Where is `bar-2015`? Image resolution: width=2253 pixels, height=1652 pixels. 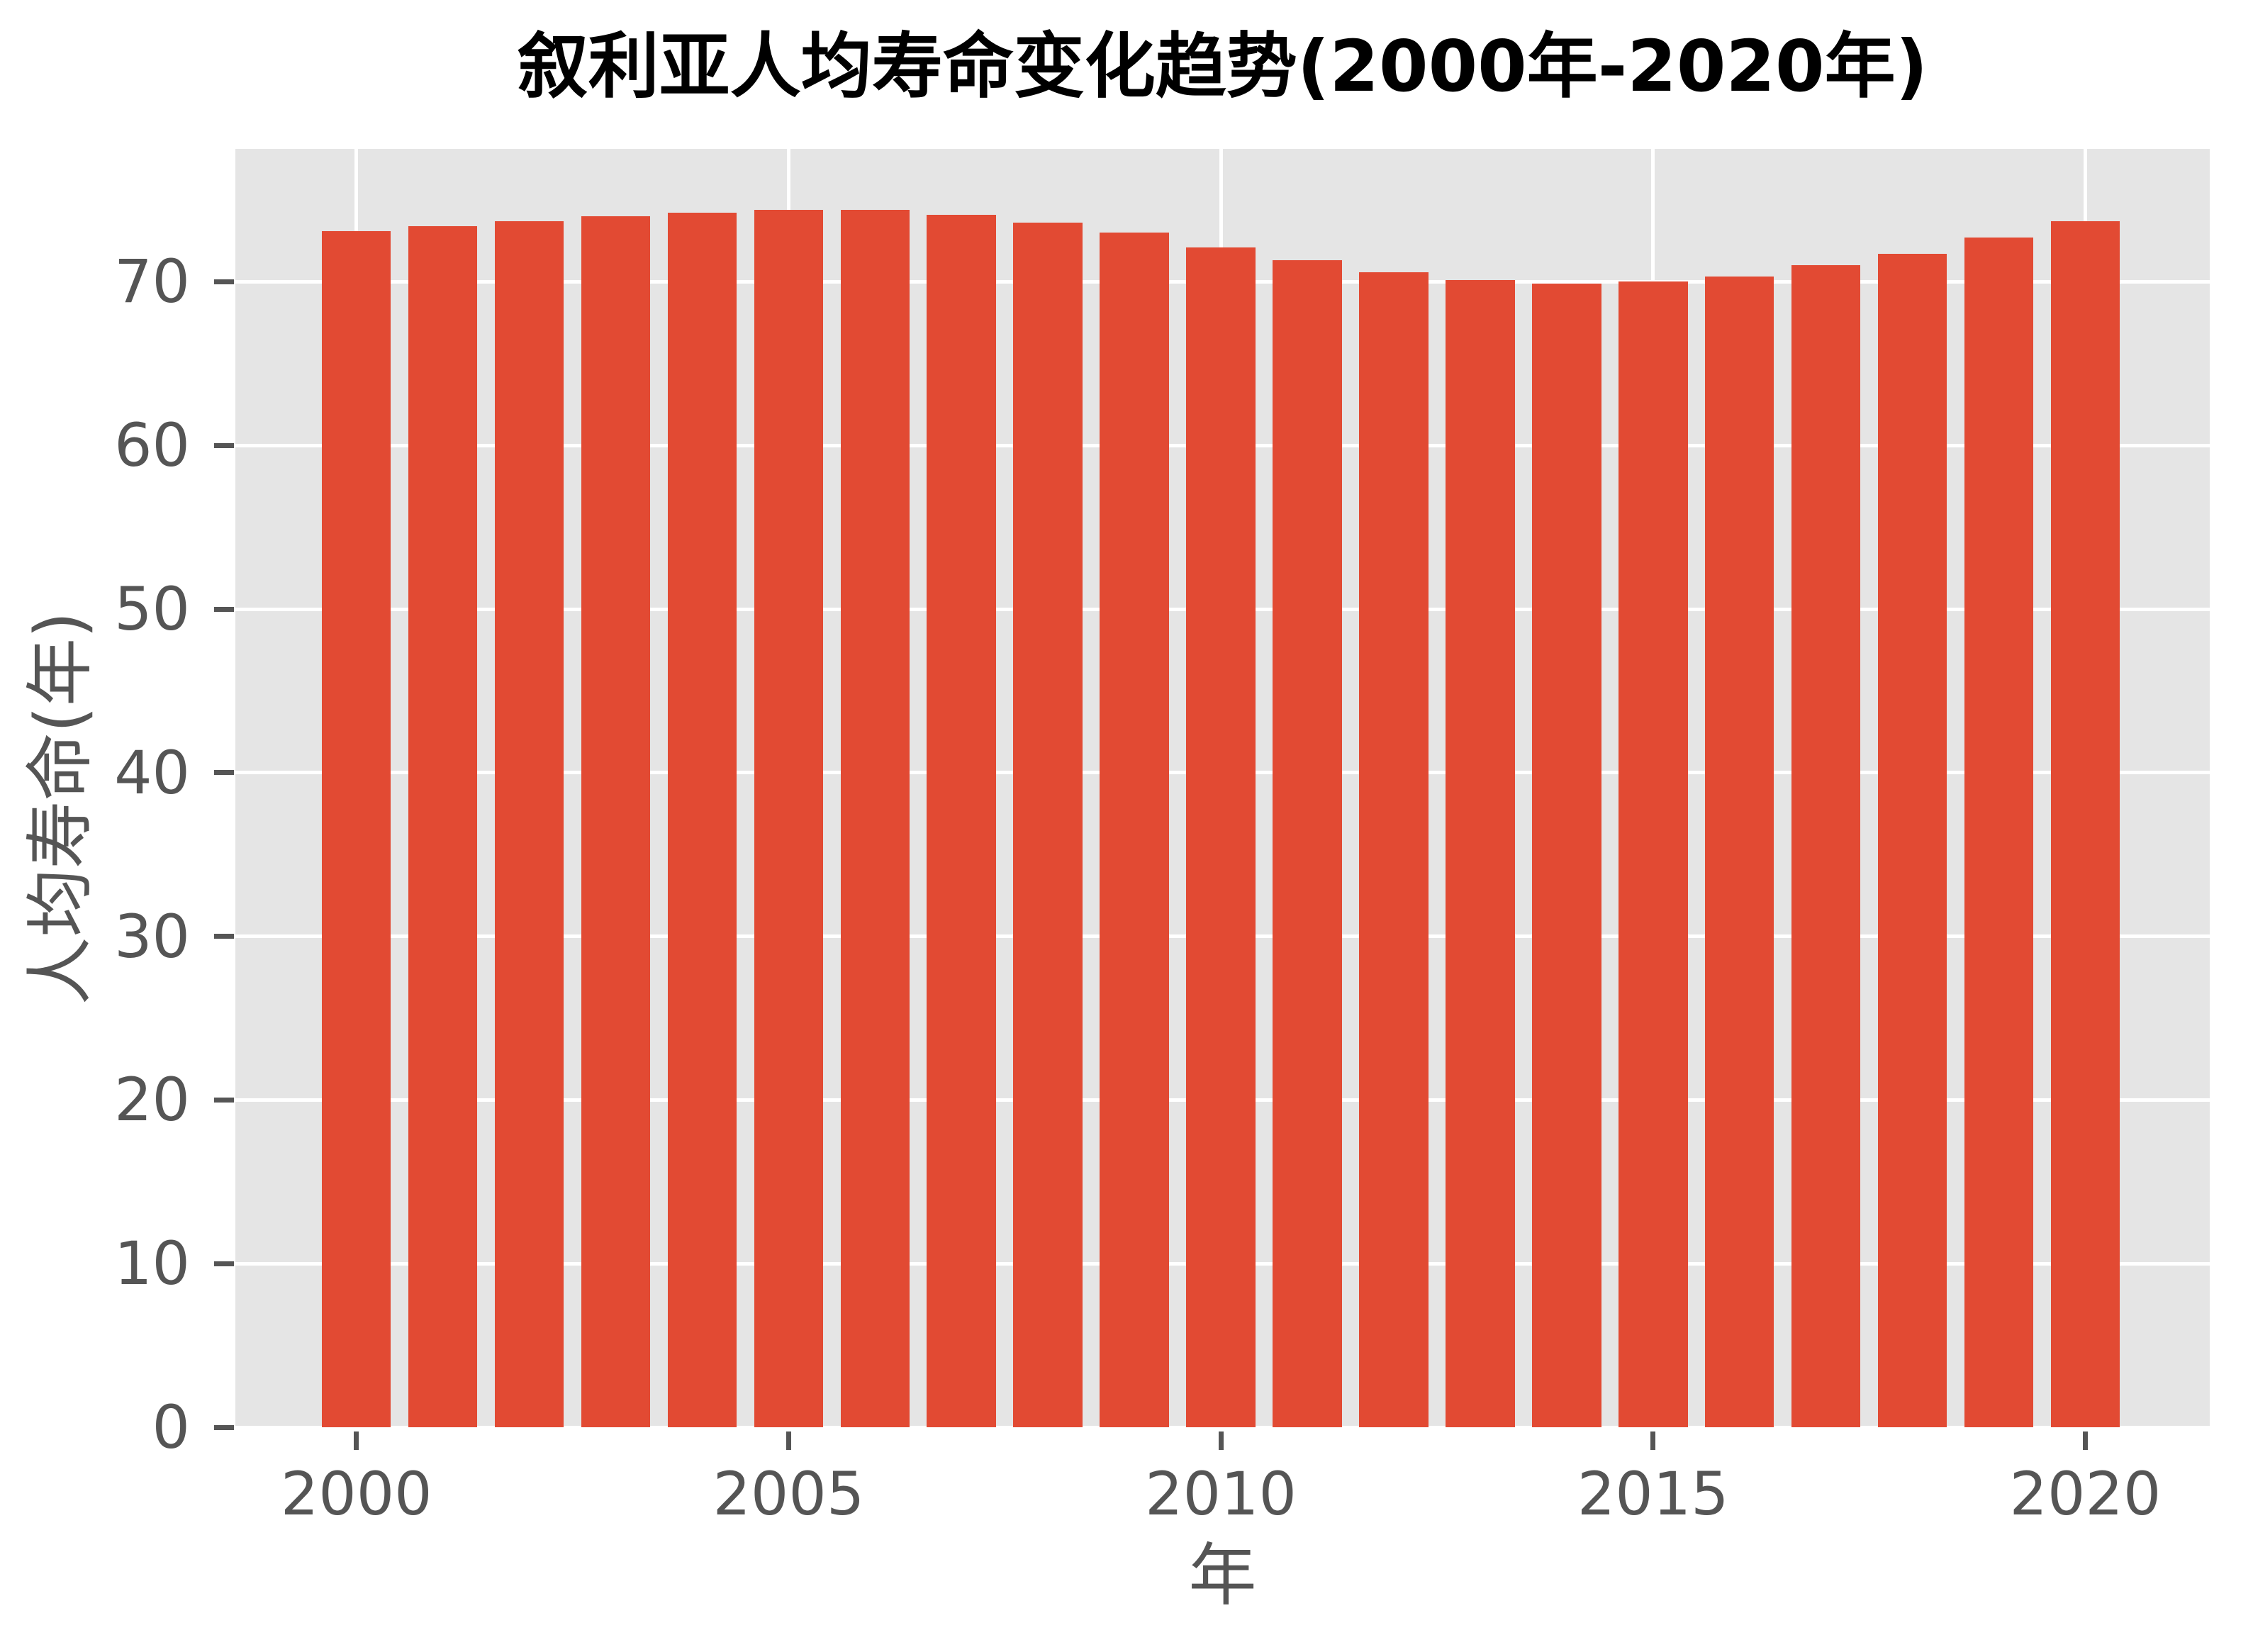
bar-2015 is located at coordinates (1653, 854).